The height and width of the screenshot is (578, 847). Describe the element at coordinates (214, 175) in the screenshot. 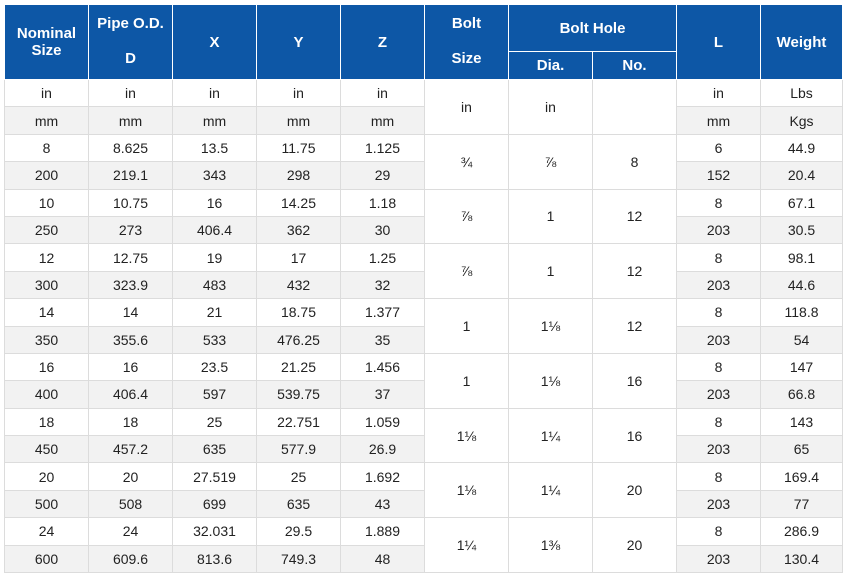

I see `x-cell: 343` at that location.